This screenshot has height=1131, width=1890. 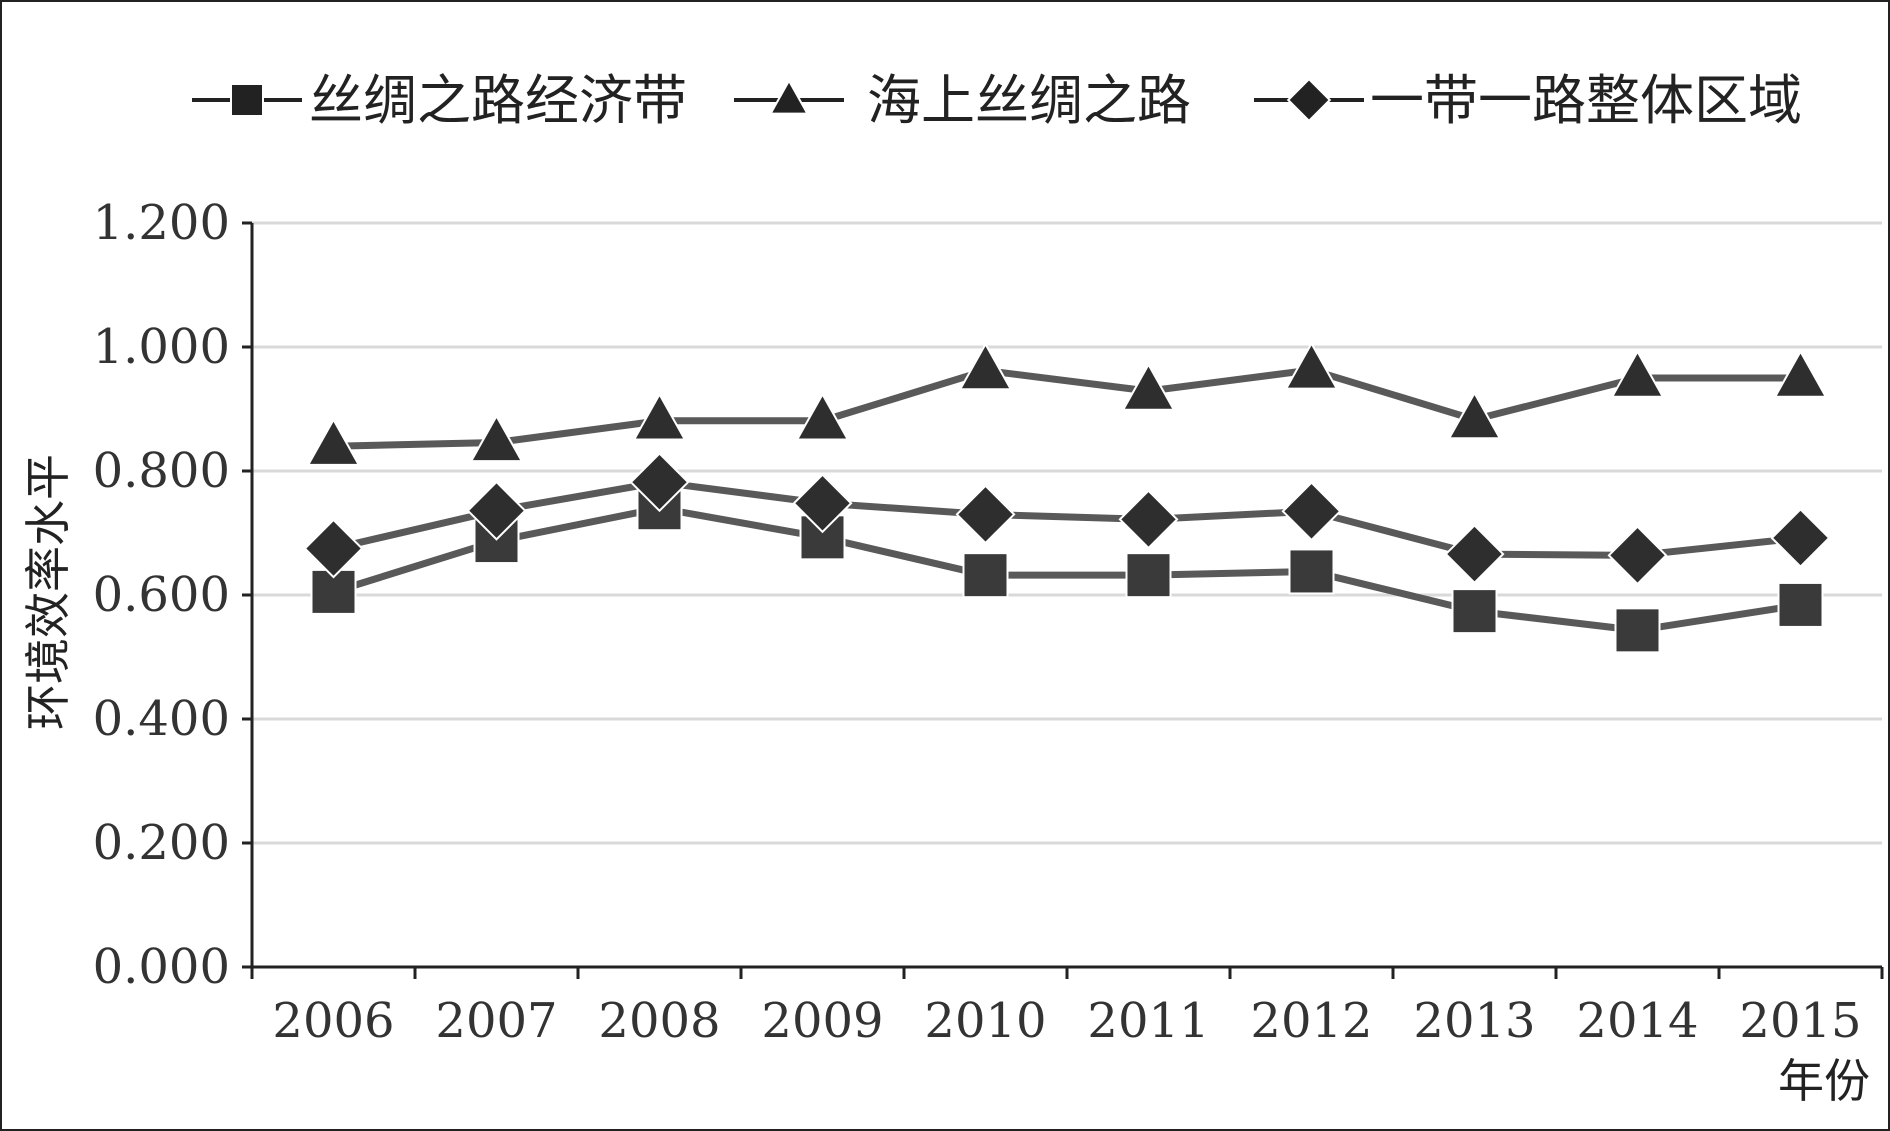 What do you see at coordinates (1309, 100) in the screenshot?
I see `legend-marker-diamond` at bounding box center [1309, 100].